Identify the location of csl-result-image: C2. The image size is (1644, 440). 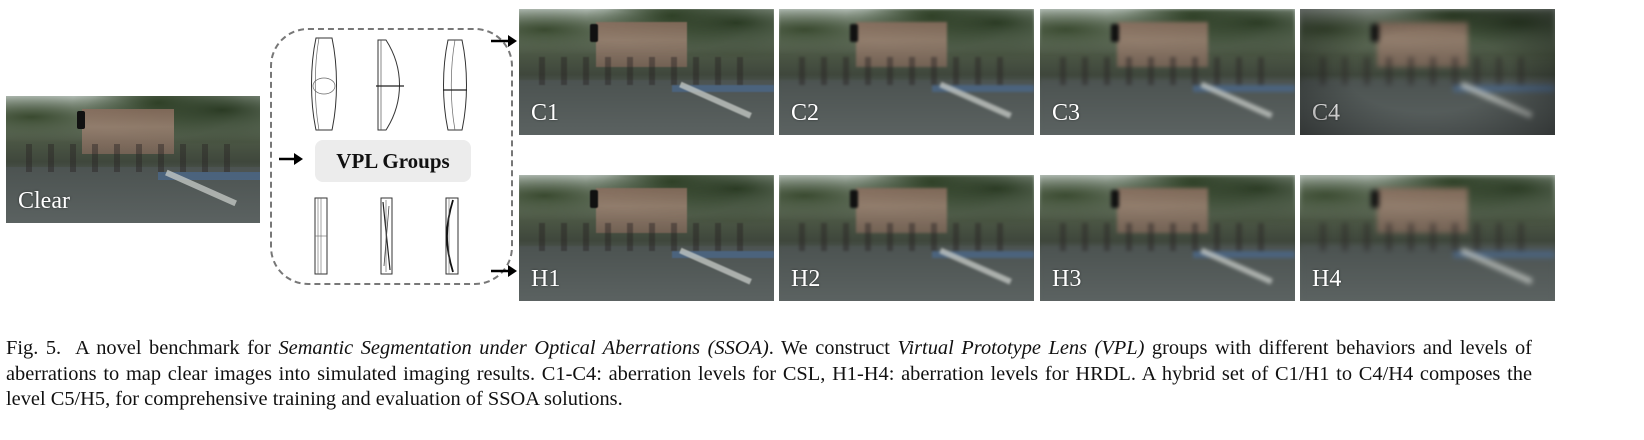
(906, 72).